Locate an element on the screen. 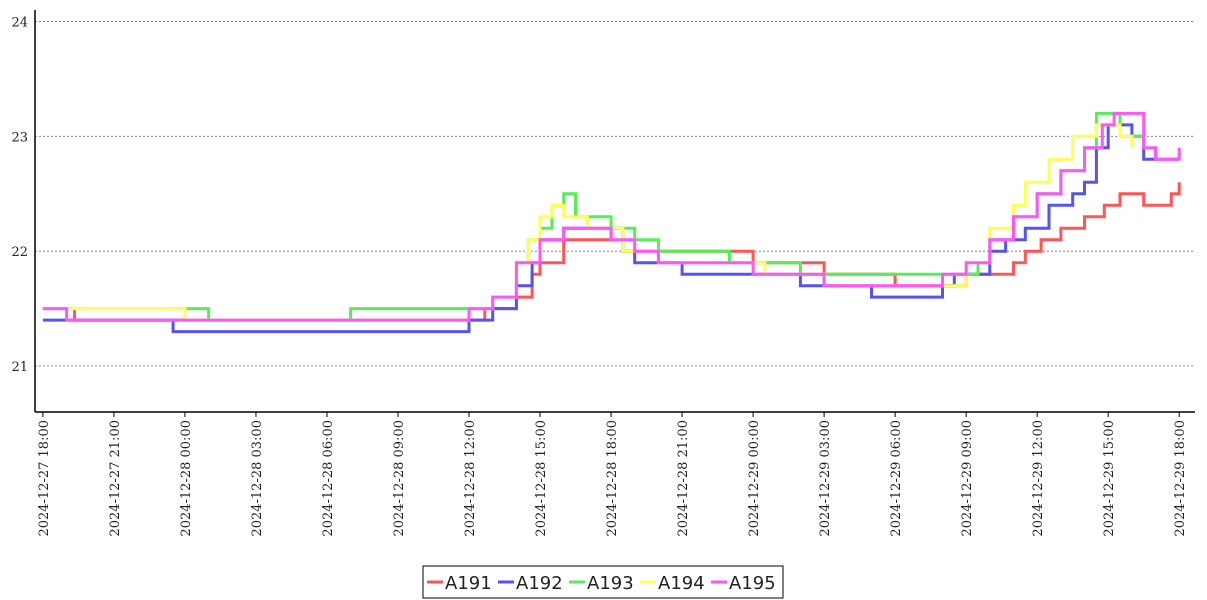 The height and width of the screenshot is (600, 1207). x-tick-label: 2024-12-29 06:00 is located at coordinates (896, 478).